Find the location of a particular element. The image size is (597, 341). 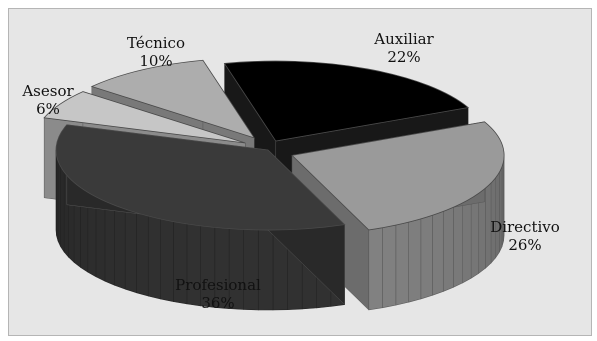

slice-label-directivo: Directivo is located at coordinates (525, 227).